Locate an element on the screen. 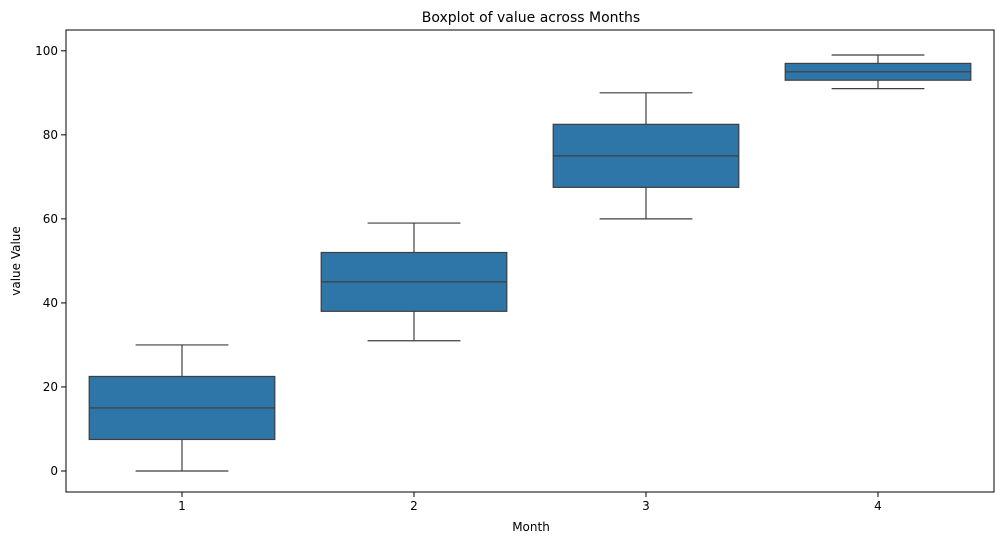 Image resolution: width=1005 pixels, height=545 pixels. y-tick-label-60: 60 is located at coordinates (50, 219).